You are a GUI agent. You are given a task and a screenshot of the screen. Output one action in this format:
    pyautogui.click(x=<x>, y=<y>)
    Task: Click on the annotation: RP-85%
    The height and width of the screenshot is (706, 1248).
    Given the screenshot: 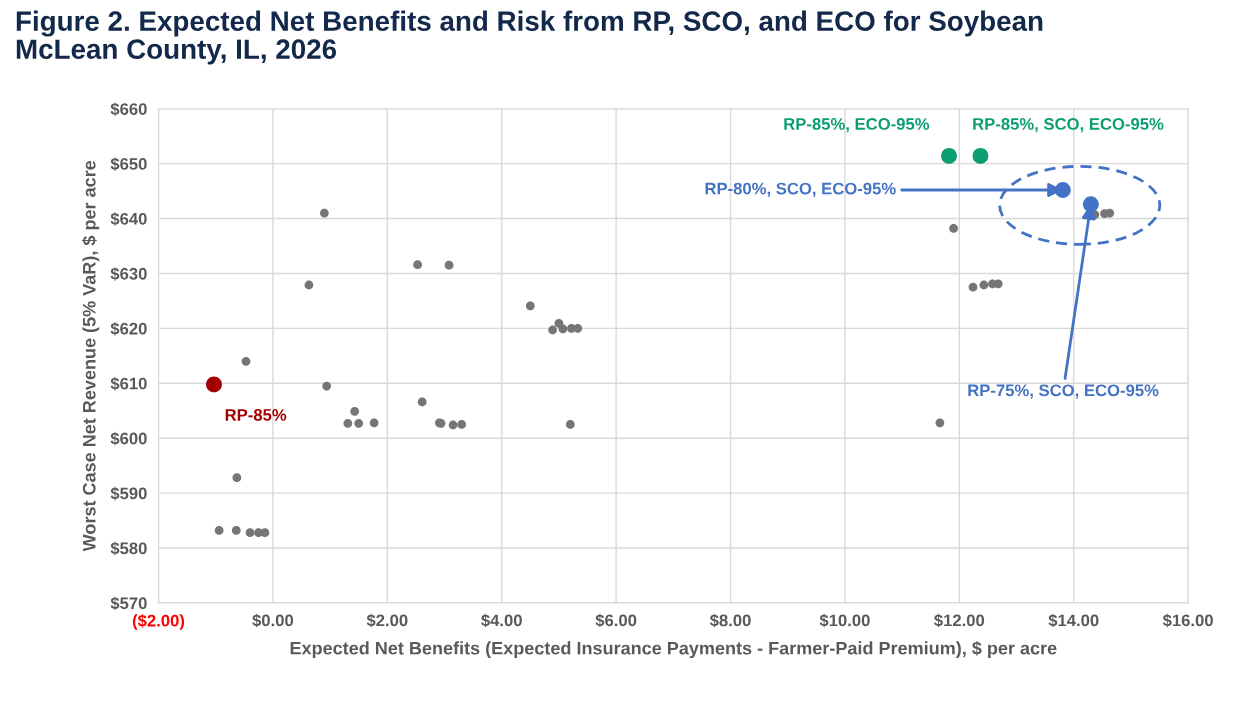 What is the action you would take?
    pyautogui.click(x=256, y=414)
    